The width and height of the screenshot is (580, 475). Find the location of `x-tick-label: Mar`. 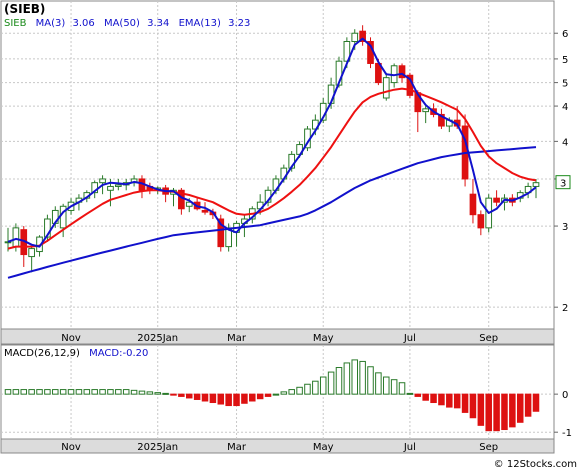

x-tick-label: Mar is located at coordinates (237, 338).